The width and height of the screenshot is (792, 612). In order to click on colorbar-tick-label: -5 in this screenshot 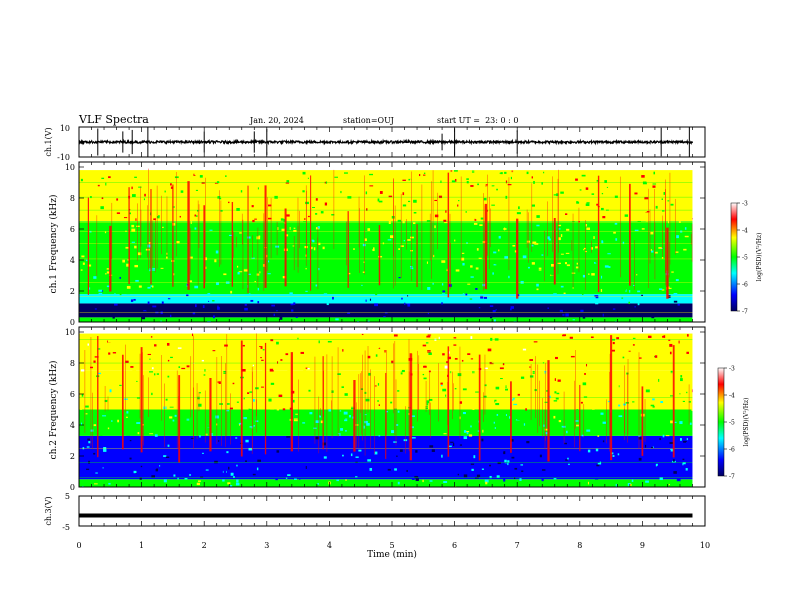, I will do `click(745, 258)`.